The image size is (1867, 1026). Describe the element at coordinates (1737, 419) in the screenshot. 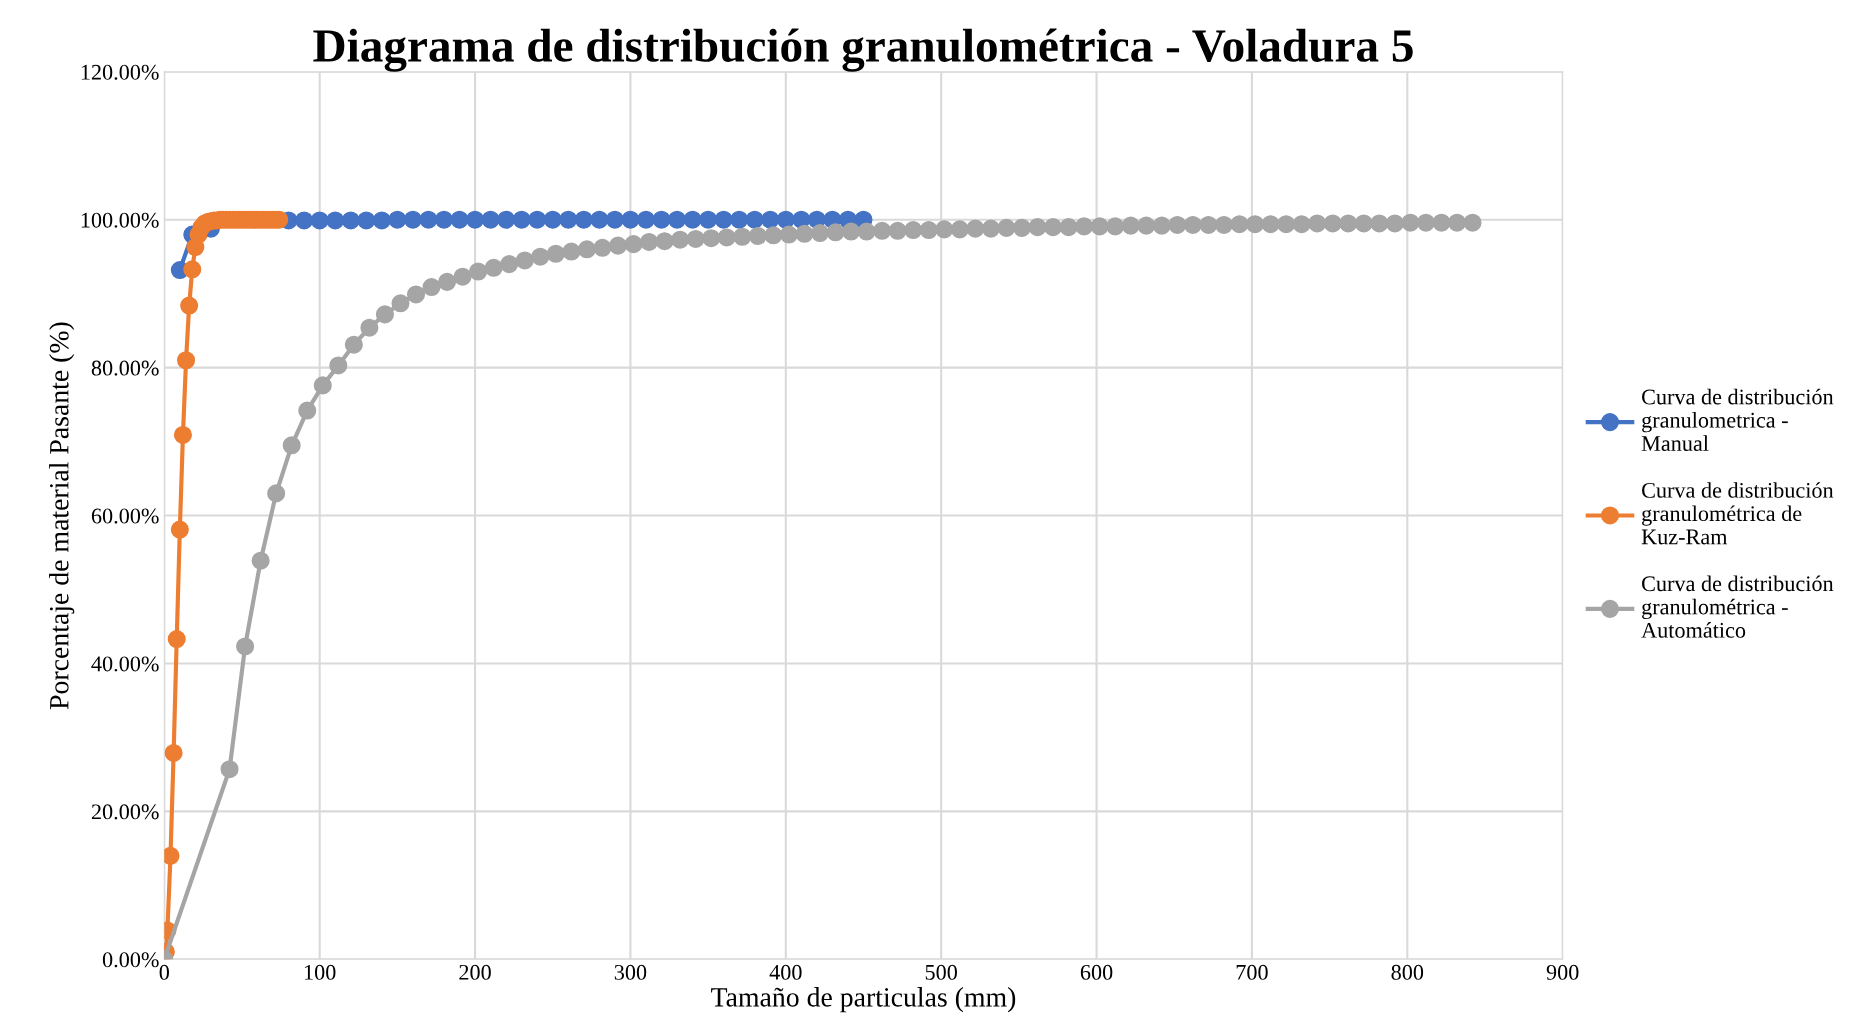

I see `legend-label: Curva de distribución granulometrica - Manual` at that location.